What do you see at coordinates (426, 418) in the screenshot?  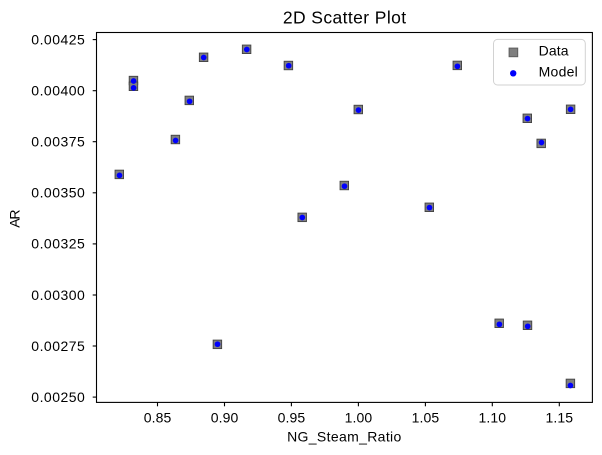 I see `svg-text: 1.05` at bounding box center [426, 418].